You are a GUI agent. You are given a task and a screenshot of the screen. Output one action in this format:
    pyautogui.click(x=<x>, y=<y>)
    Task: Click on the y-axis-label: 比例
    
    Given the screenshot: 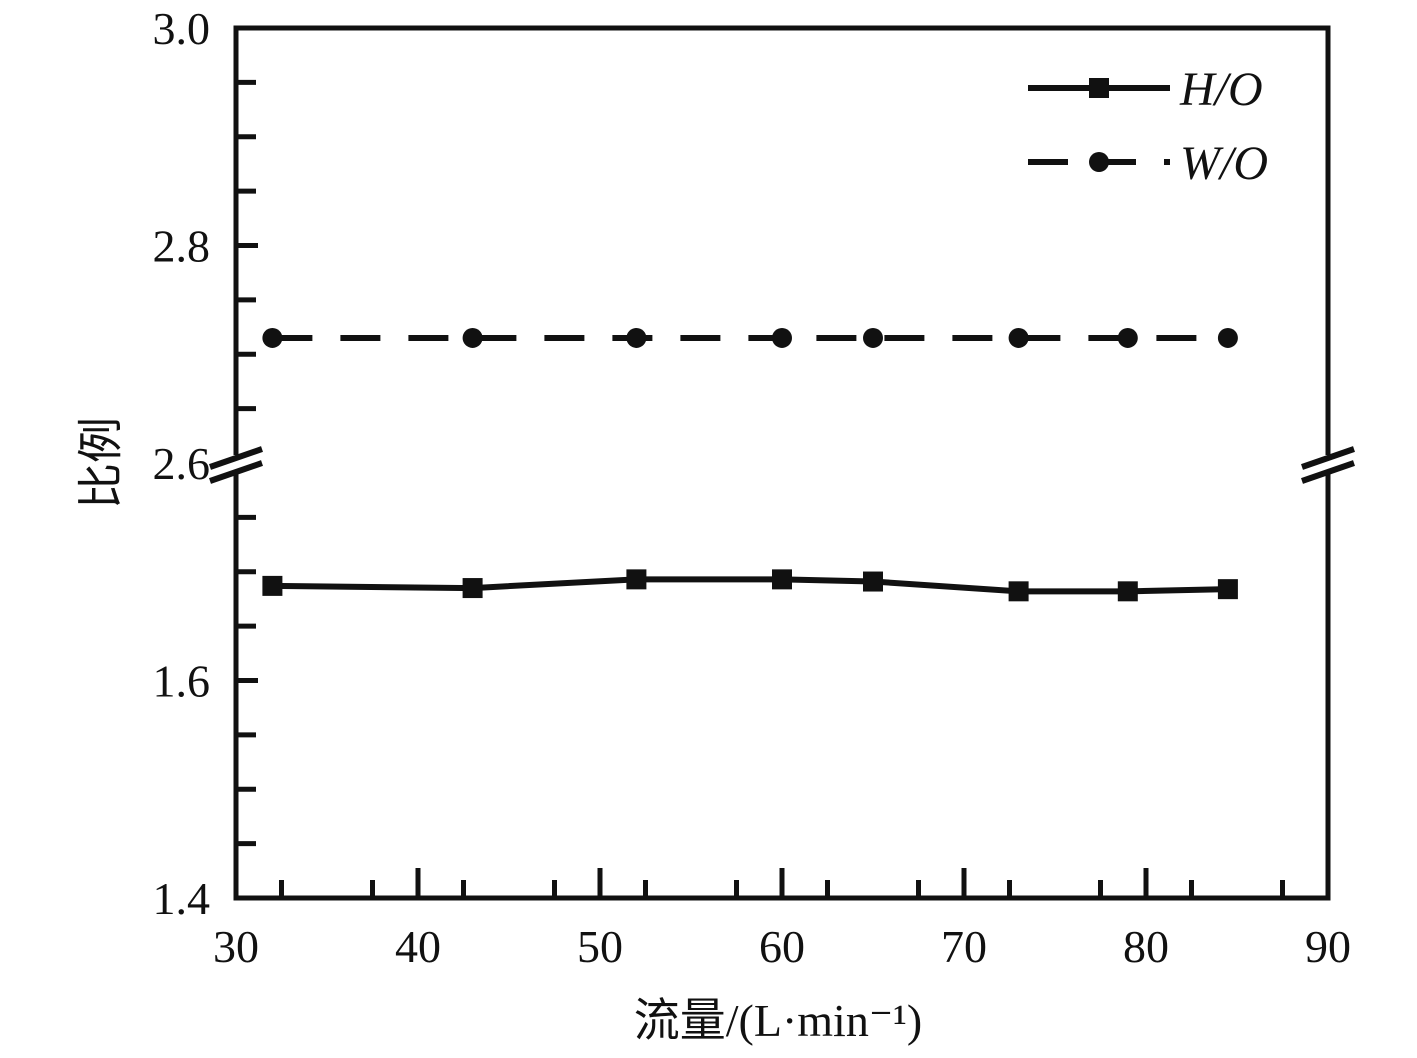 What is the action you would take?
    pyautogui.click(x=101, y=463)
    